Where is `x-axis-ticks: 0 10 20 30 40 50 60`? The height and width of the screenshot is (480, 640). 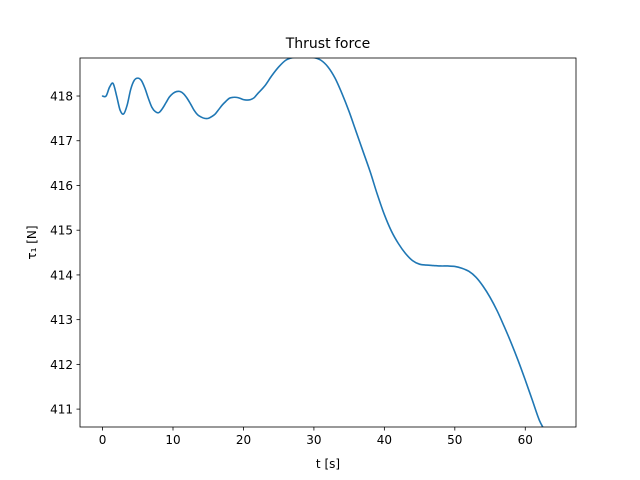 x-axis-ticks: 0 10 20 30 40 50 60 is located at coordinates (316, 437).